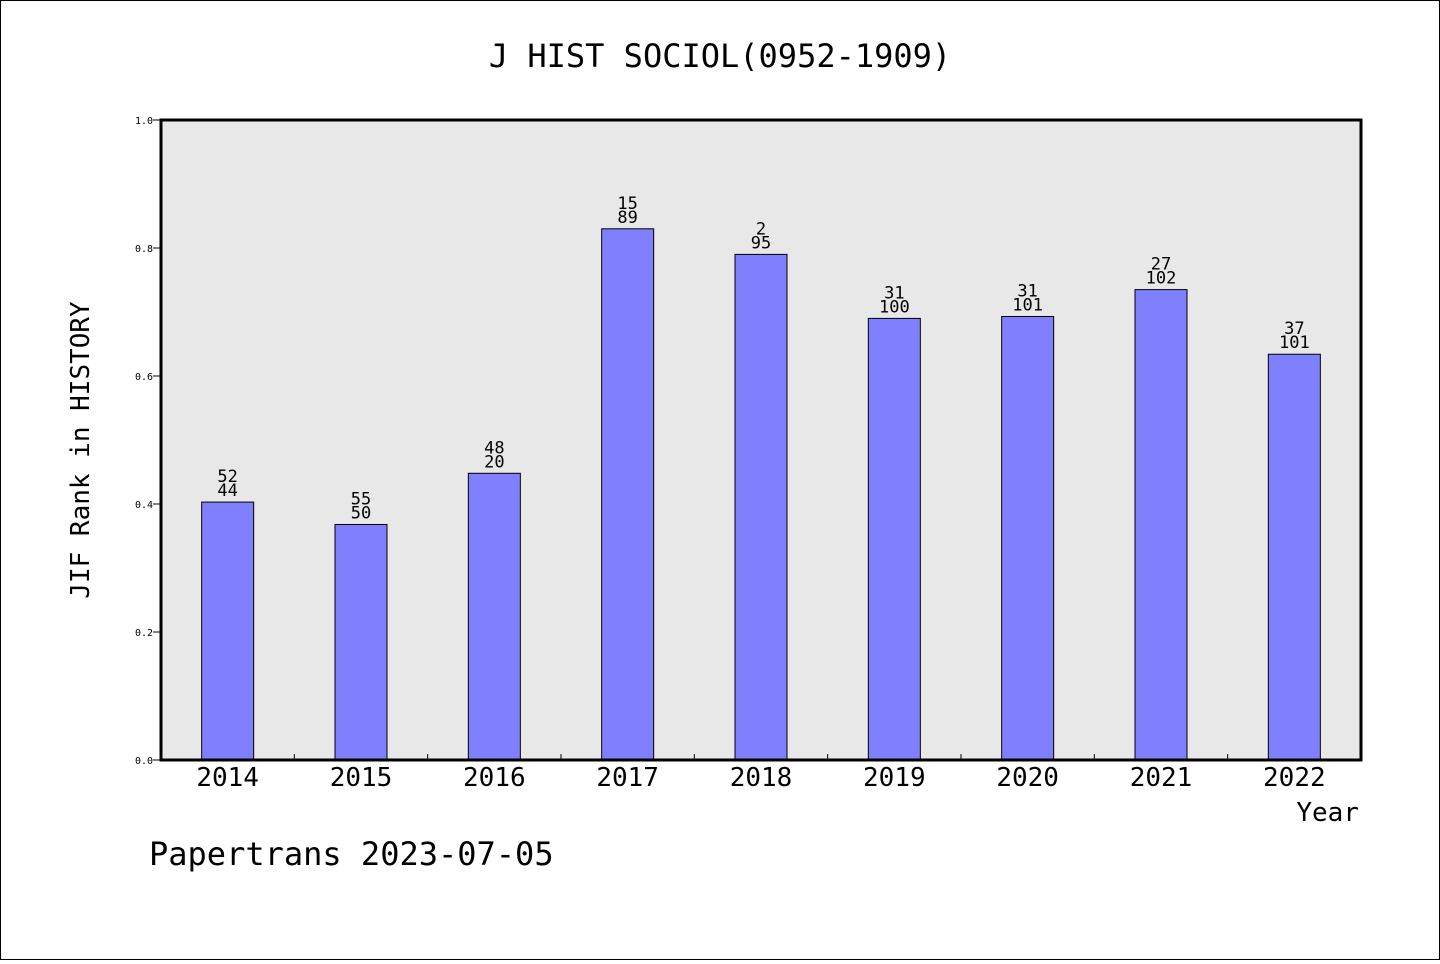 This screenshot has width=1440, height=964. What do you see at coordinates (761, 778) in the screenshot?
I see `x-tick-label: 2018` at bounding box center [761, 778].